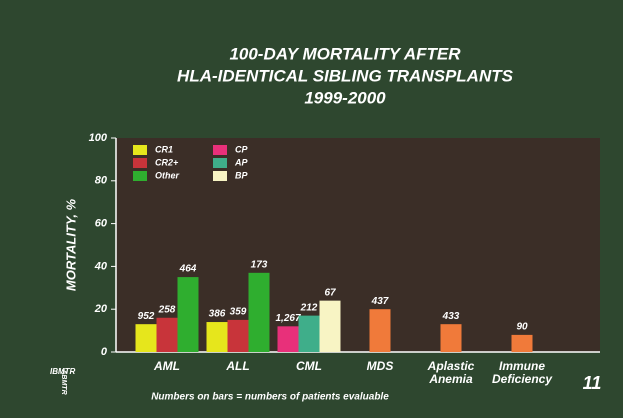 The image size is (623, 418). Describe the element at coordinates (287, 318) in the screenshot. I see `bar-count-label: 1,267` at that location.